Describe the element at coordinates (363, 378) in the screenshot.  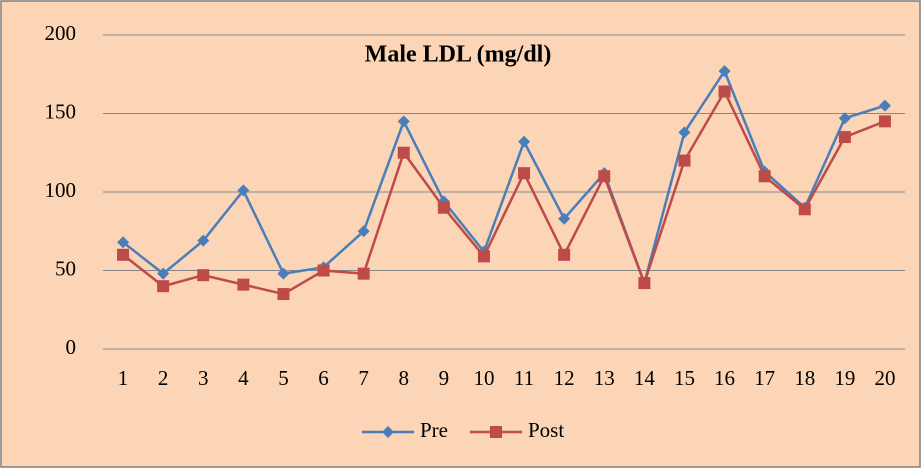
I see `x-tick-label: 7` at that location.